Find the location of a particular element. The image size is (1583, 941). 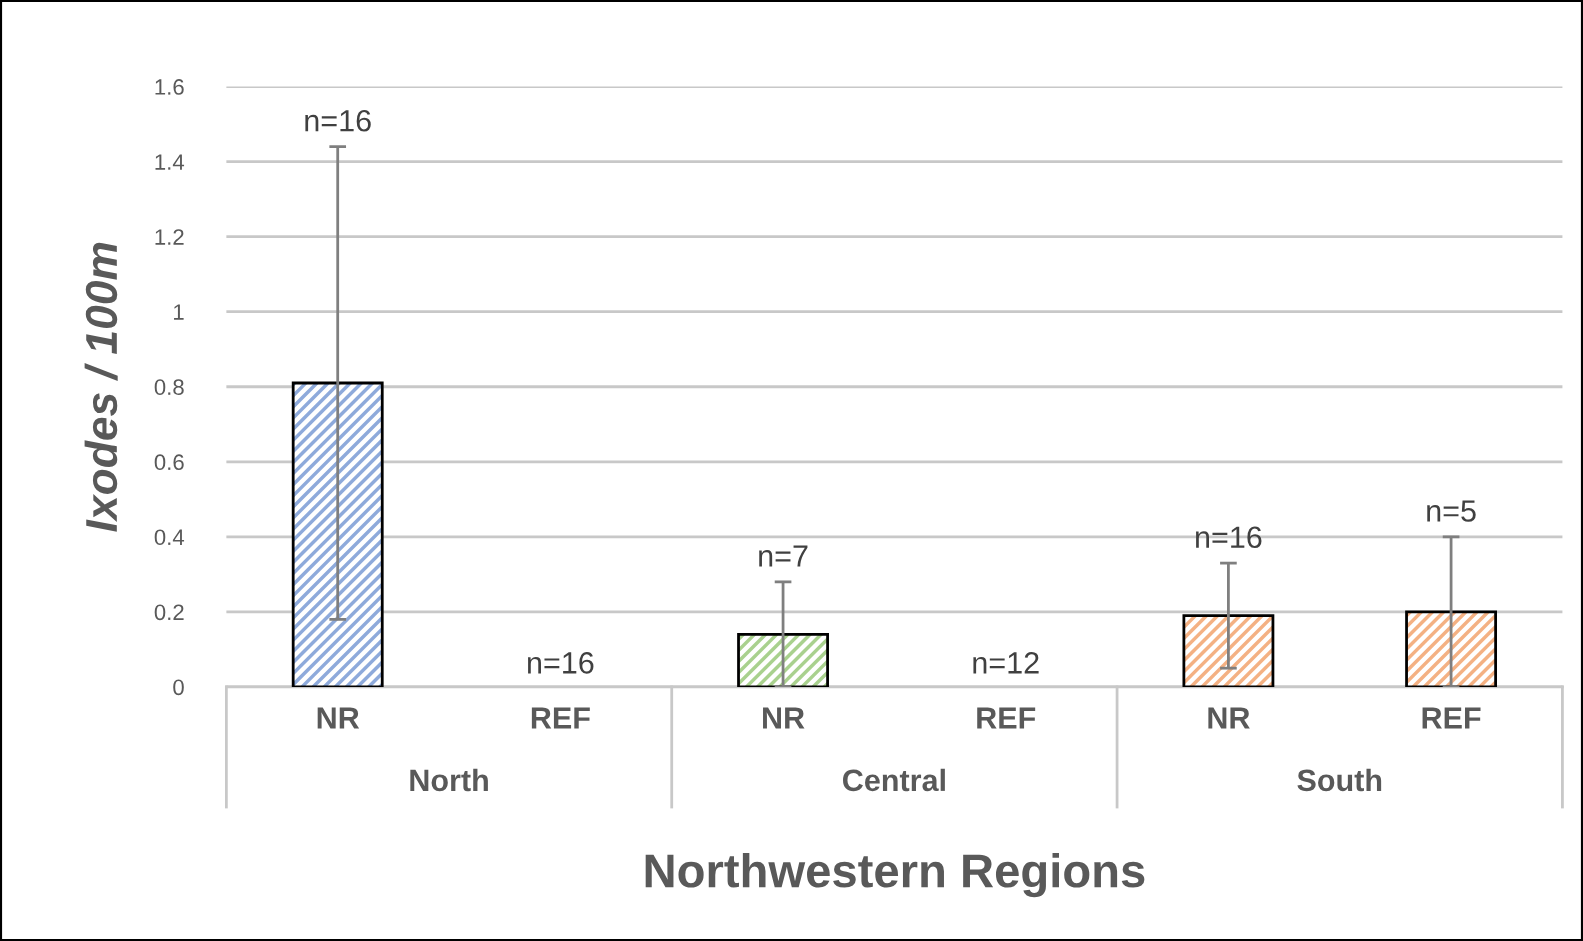

y-tick-label: 0.6 is located at coordinates (169, 462).